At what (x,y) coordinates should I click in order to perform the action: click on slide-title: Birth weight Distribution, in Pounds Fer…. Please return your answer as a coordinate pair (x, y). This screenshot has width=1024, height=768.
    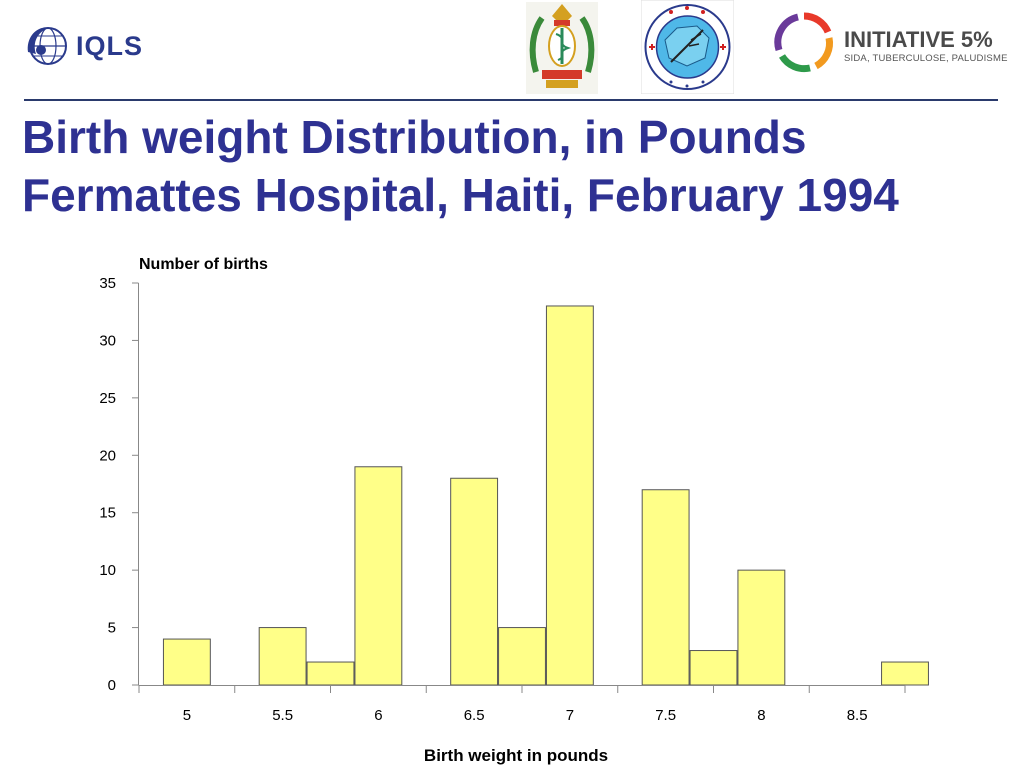
    Looking at the image, I should click on (522, 166).